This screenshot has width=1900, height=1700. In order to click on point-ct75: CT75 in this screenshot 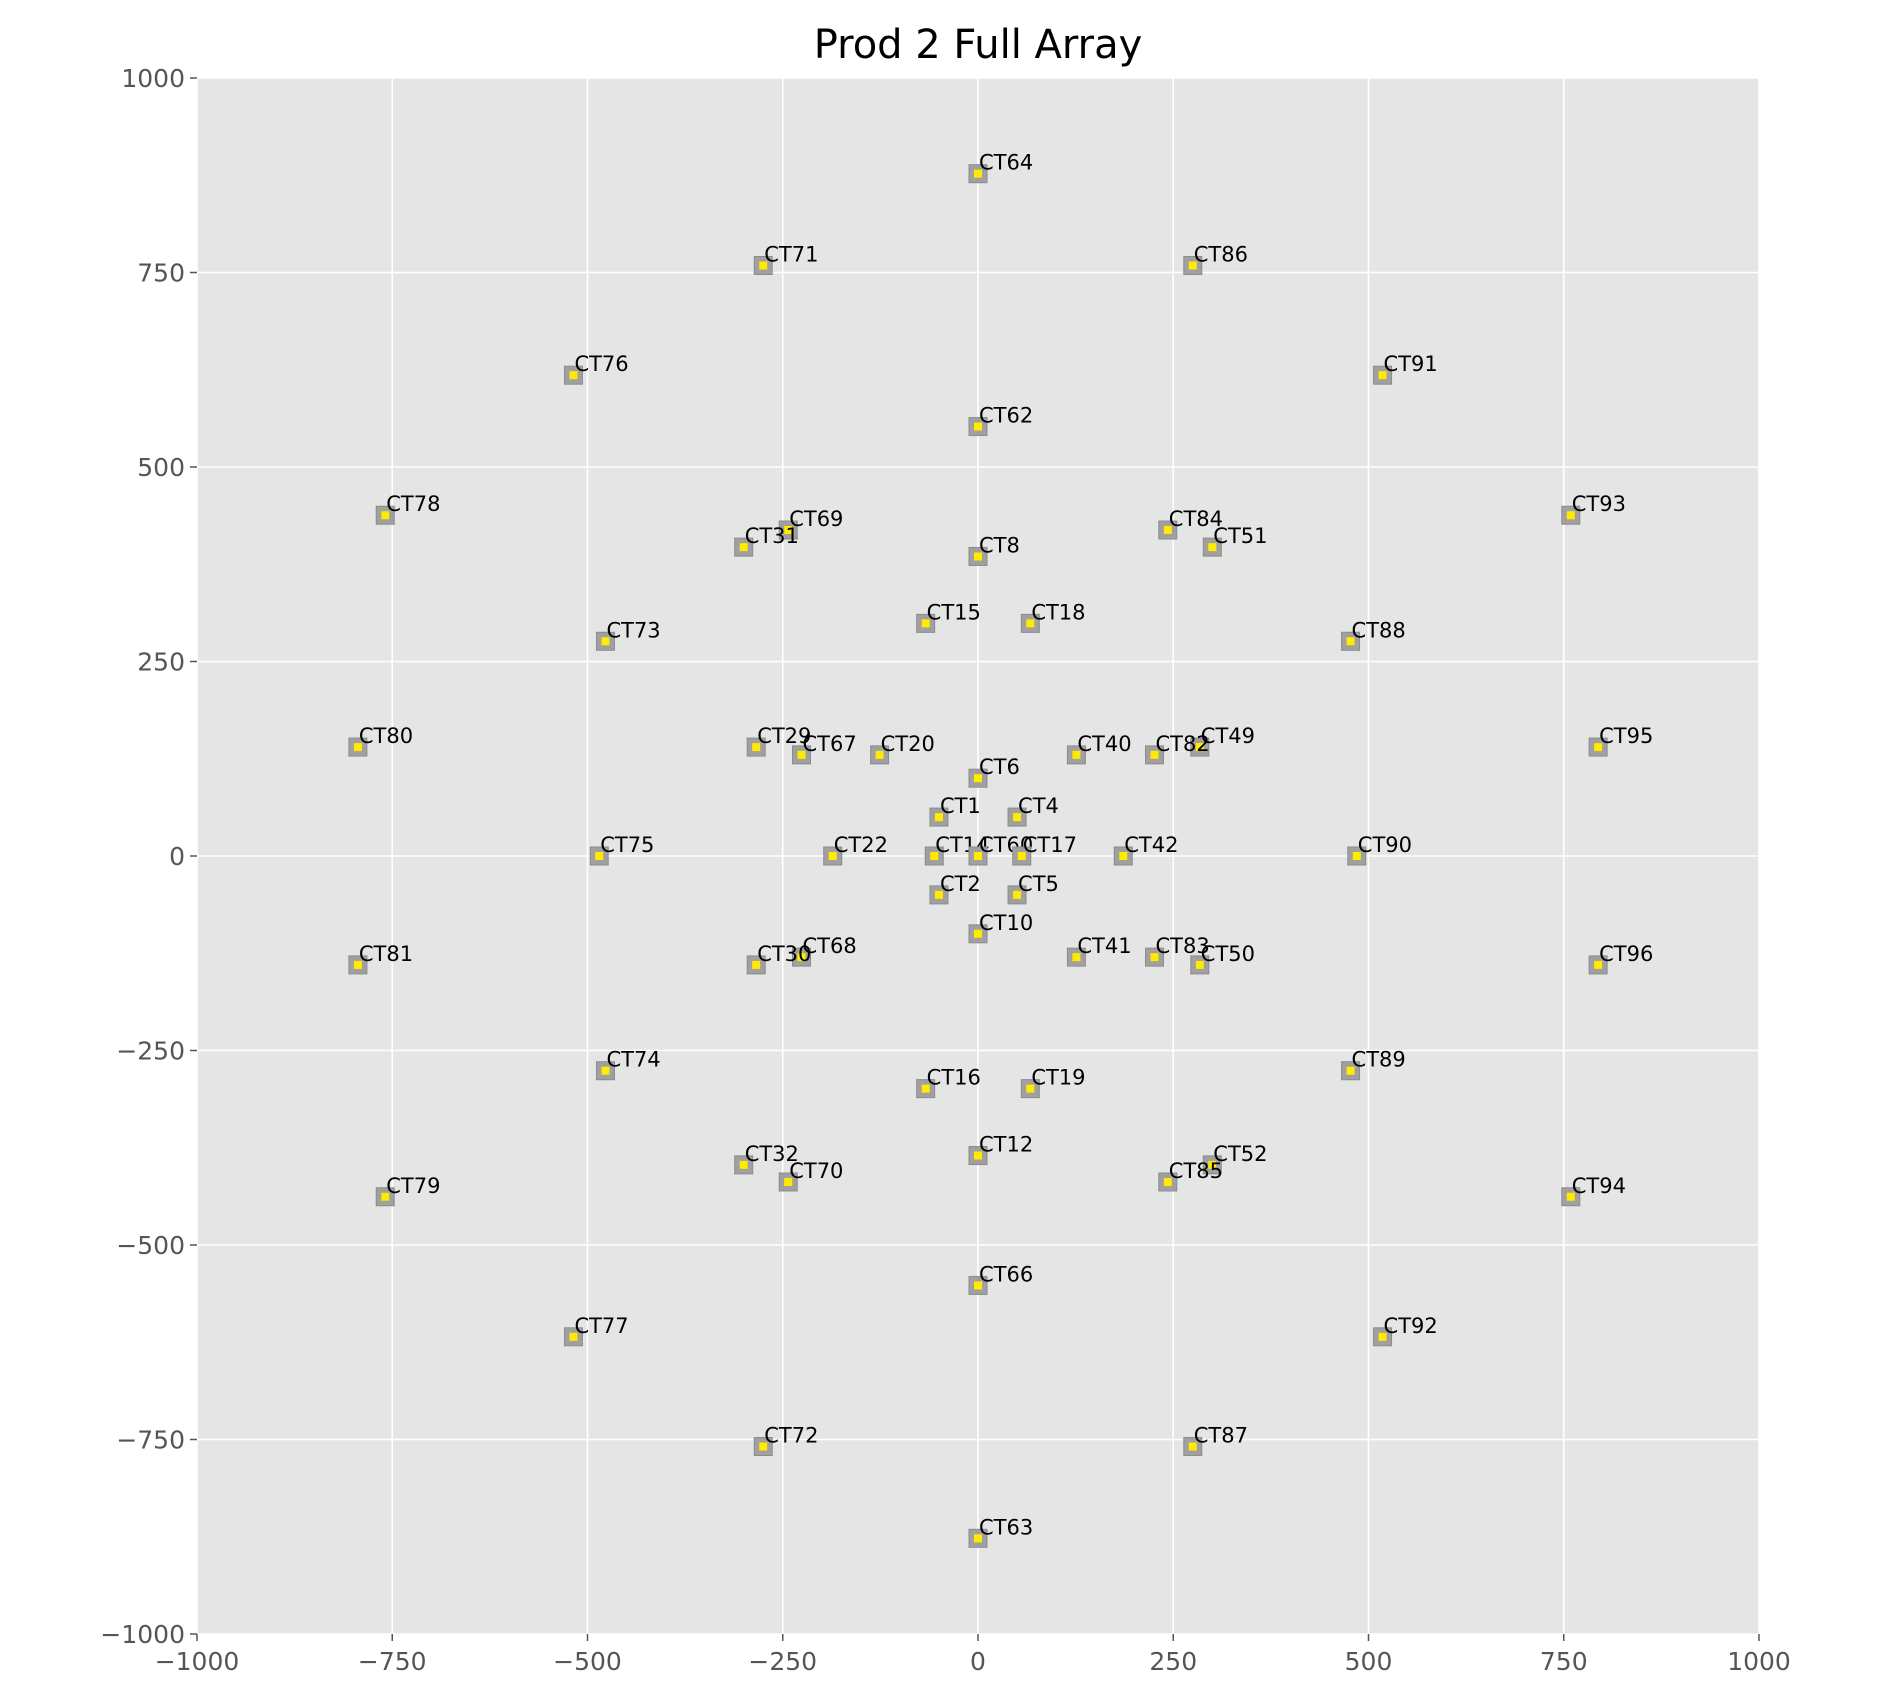, I will do `click(621, 849)`.